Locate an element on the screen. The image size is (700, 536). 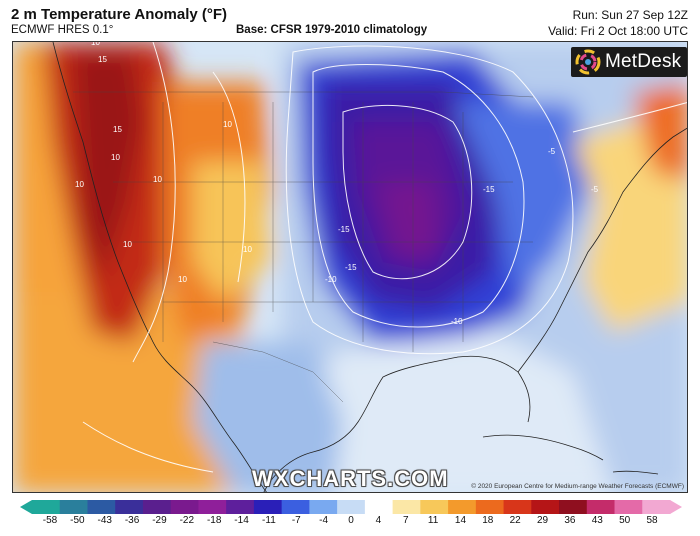
run-time-label: Run: Sun 27 Sep 12Z is located at coordinates (630, 15).